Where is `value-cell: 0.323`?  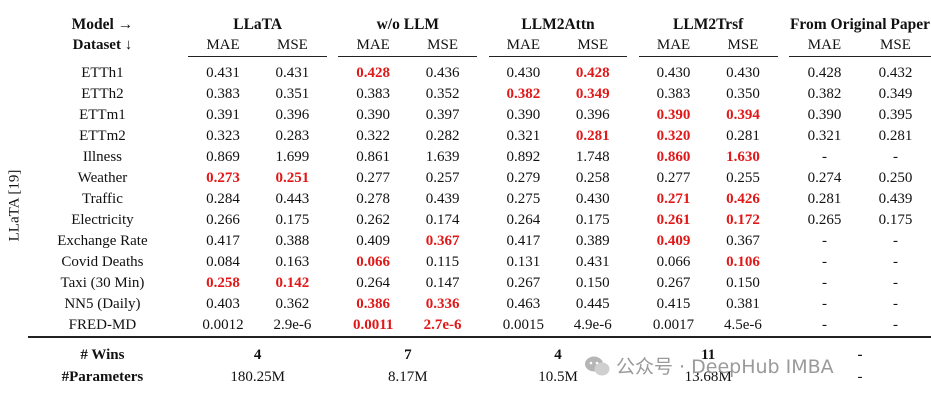 value-cell: 0.323 is located at coordinates (223, 136).